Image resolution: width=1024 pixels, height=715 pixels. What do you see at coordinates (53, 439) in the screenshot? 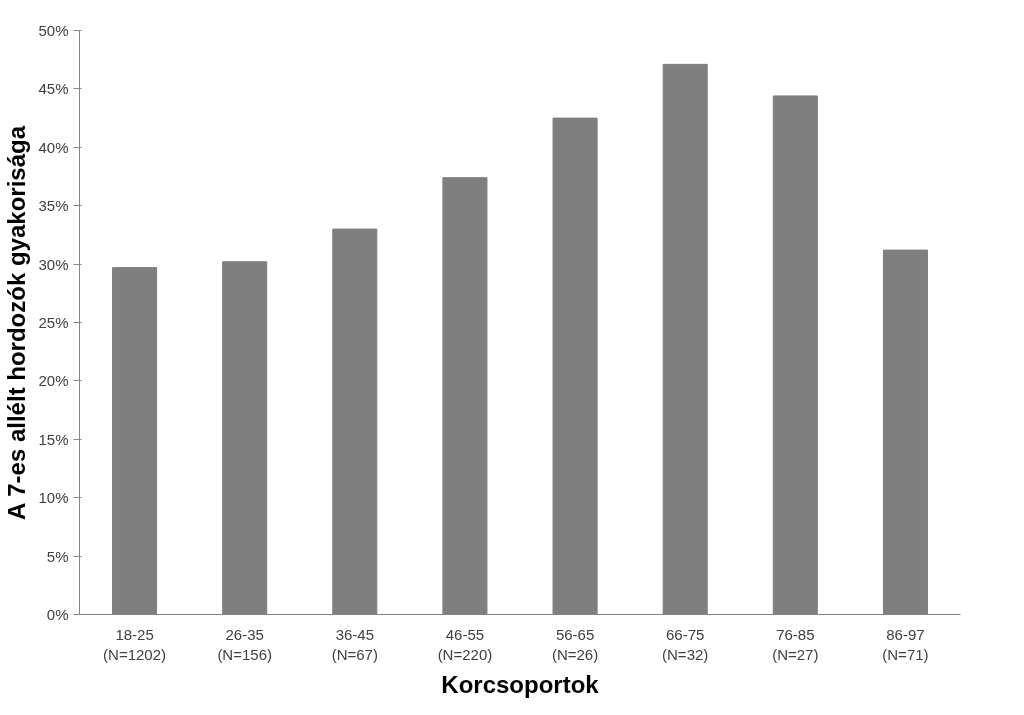
I see `y-tick-label: 15%` at bounding box center [53, 439].